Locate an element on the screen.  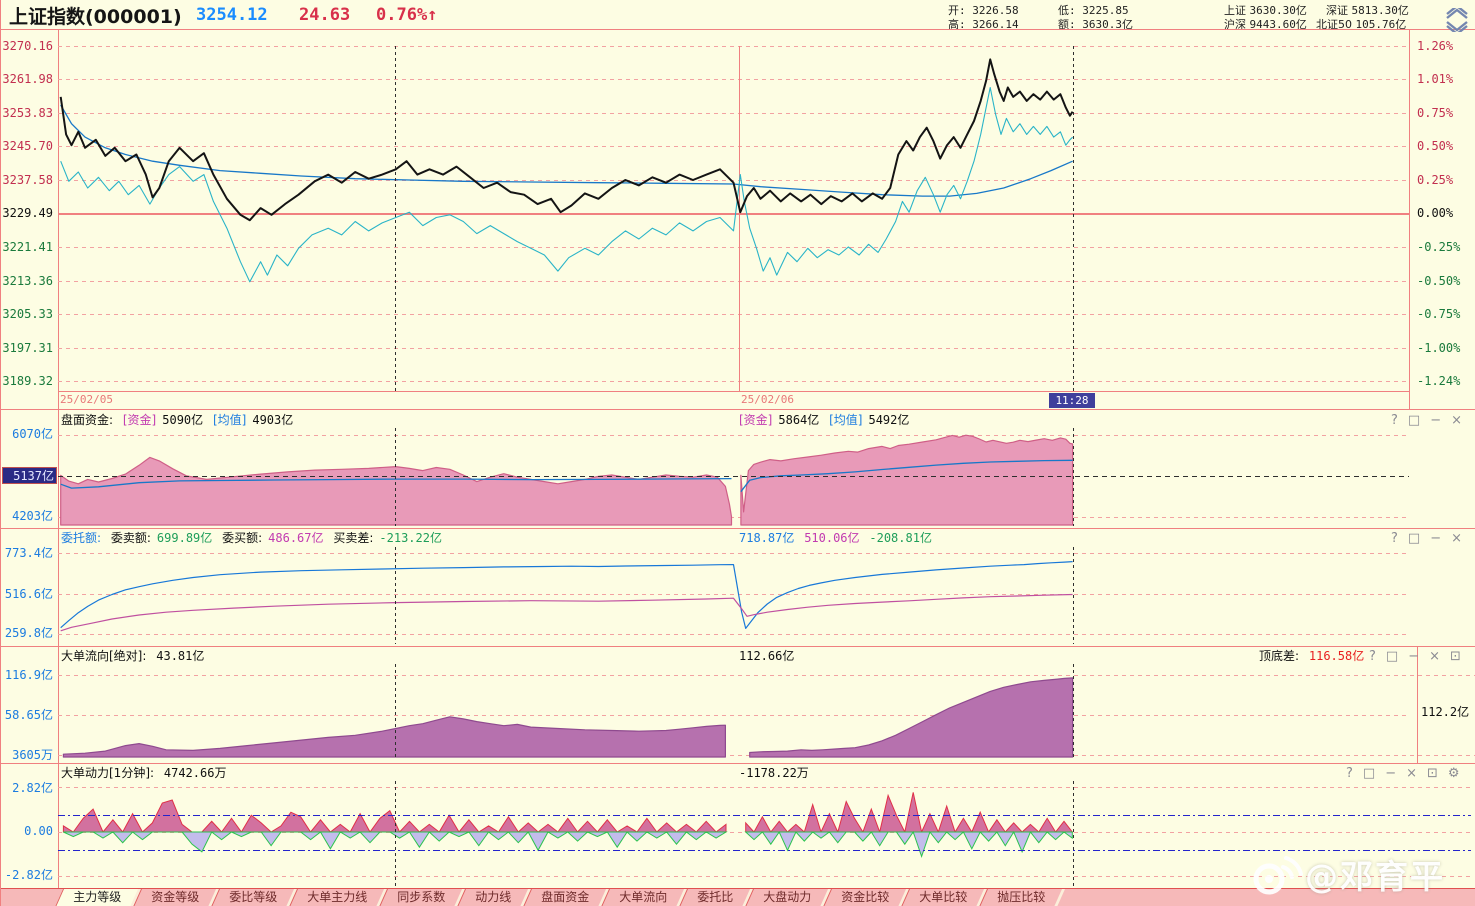
flow-axis-label: 3605万 is located at coordinates (32, 755).